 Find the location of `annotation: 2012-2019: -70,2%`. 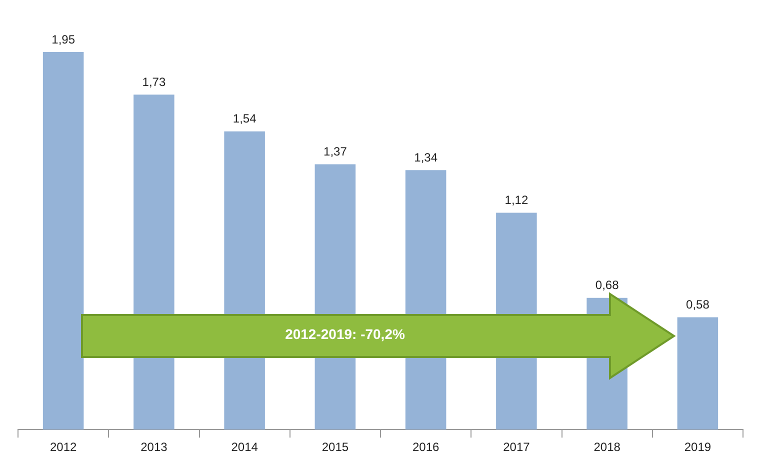

annotation: 2012-2019: -70,2% is located at coordinates (345, 334).